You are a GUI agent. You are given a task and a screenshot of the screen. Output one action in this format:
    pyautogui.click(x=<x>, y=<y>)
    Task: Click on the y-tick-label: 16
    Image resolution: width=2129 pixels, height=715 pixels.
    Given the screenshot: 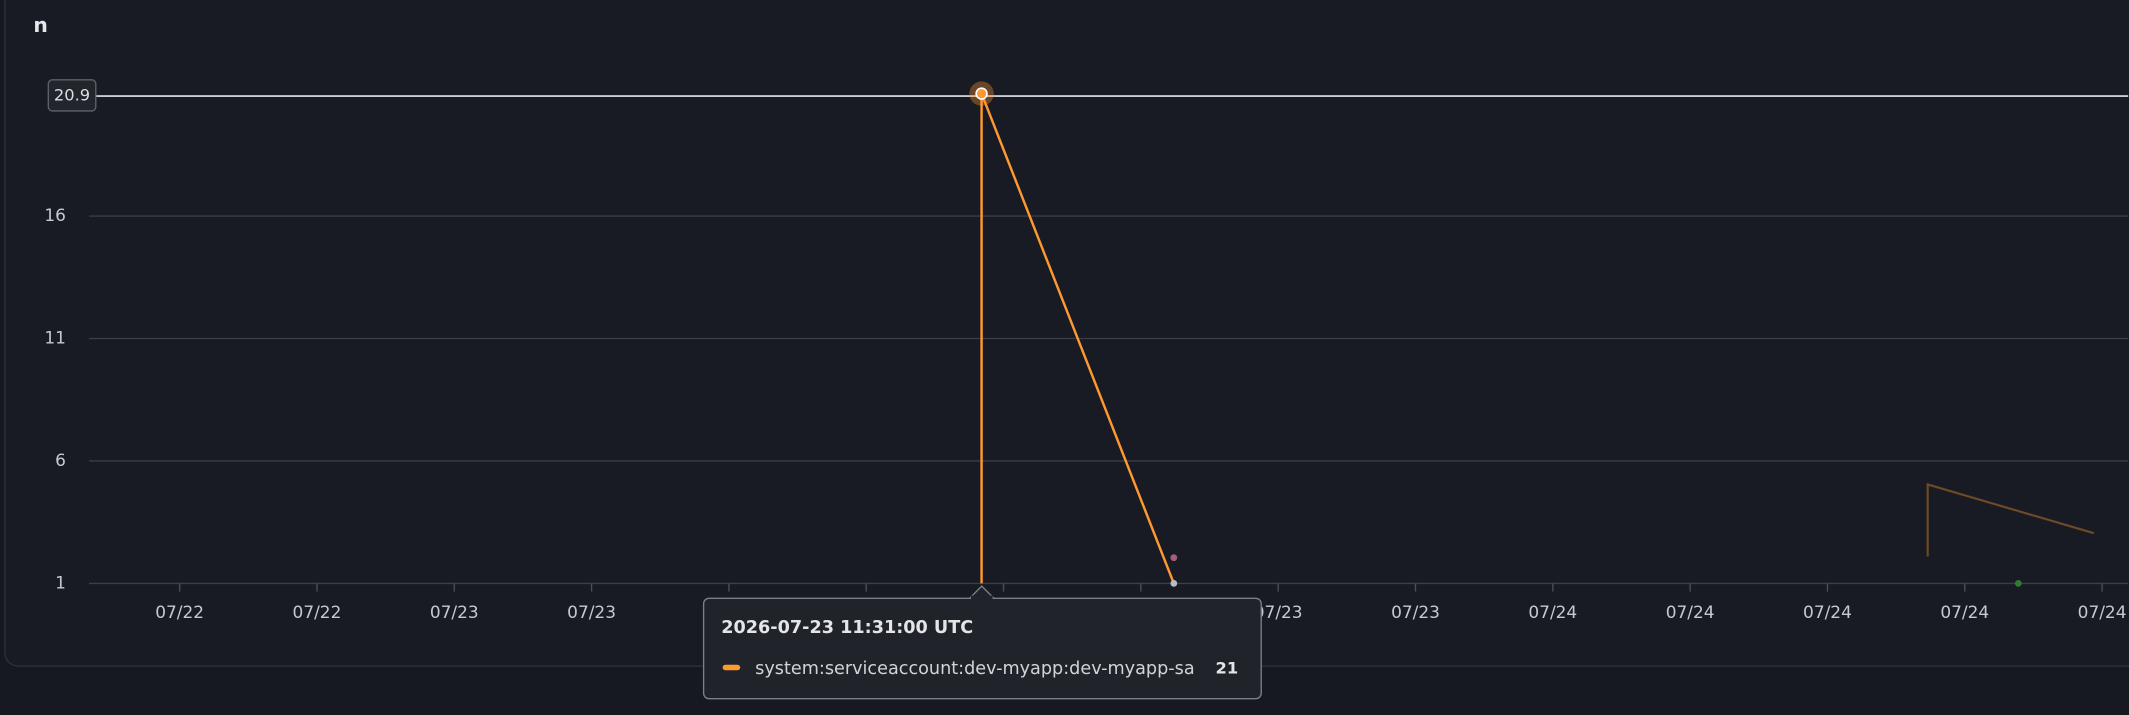 What is the action you would take?
    pyautogui.click(x=55, y=215)
    